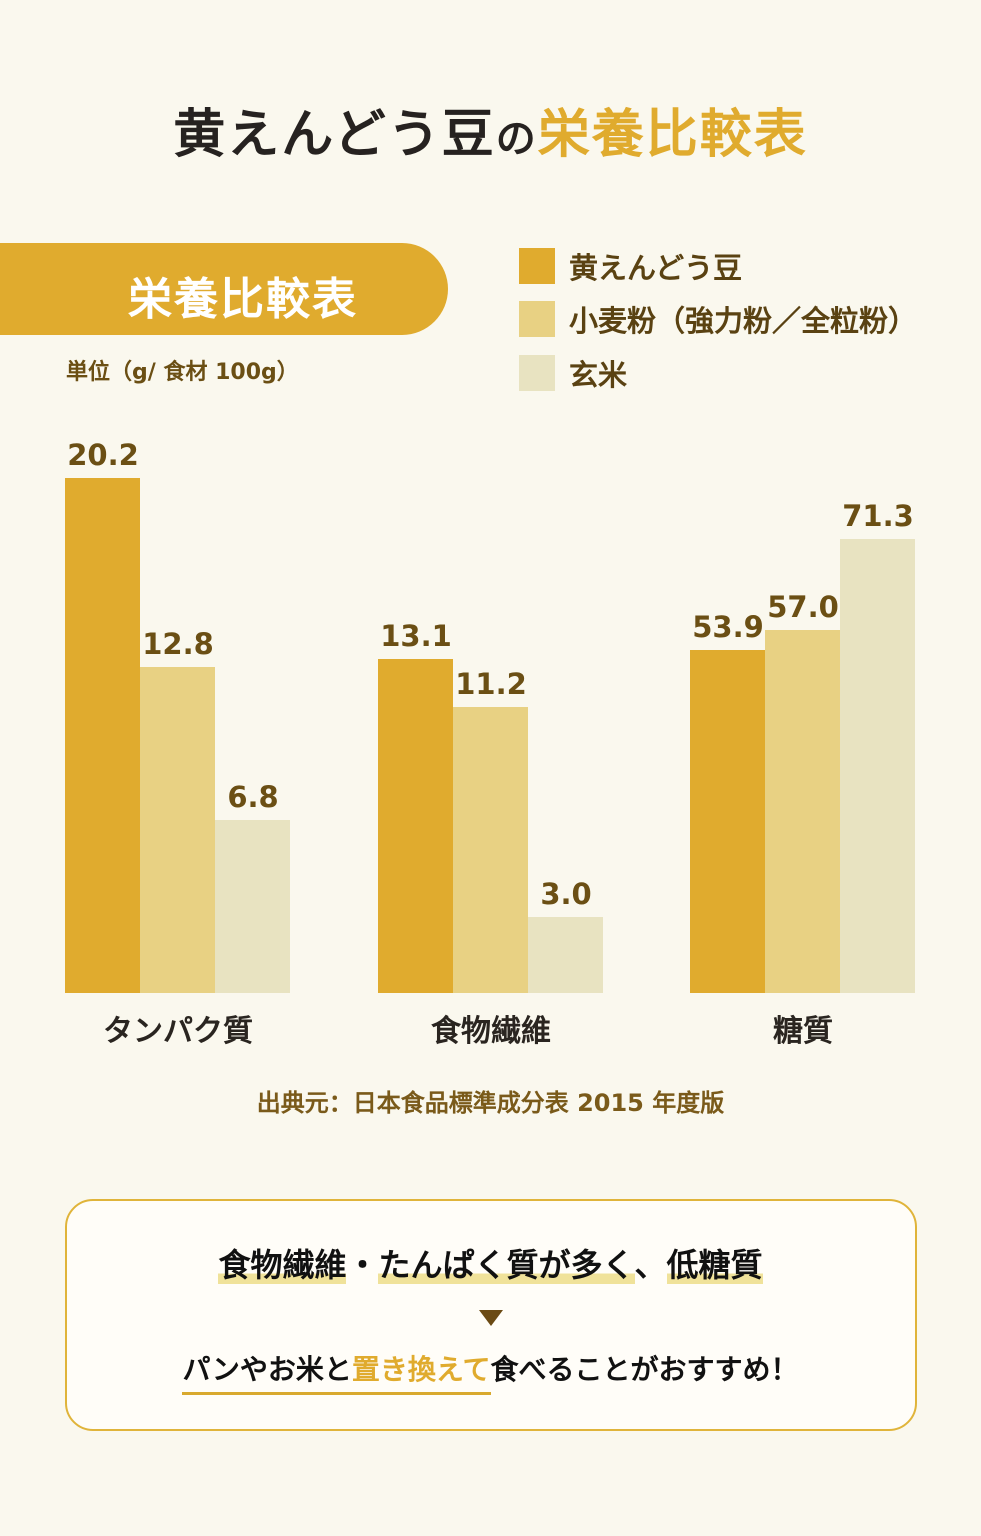  What do you see at coordinates (282, 1265) in the screenshot?
I see `highlight-fiber: 食物繊維` at bounding box center [282, 1265].